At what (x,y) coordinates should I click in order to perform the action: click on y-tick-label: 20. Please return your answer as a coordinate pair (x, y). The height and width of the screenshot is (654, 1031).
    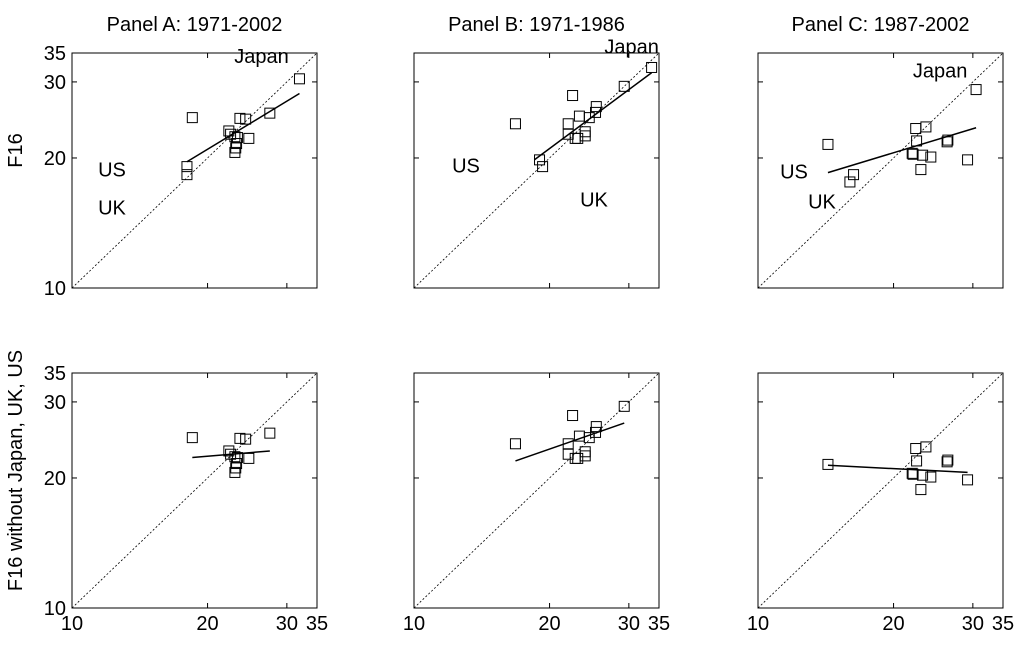
    Looking at the image, I should click on (55, 479).